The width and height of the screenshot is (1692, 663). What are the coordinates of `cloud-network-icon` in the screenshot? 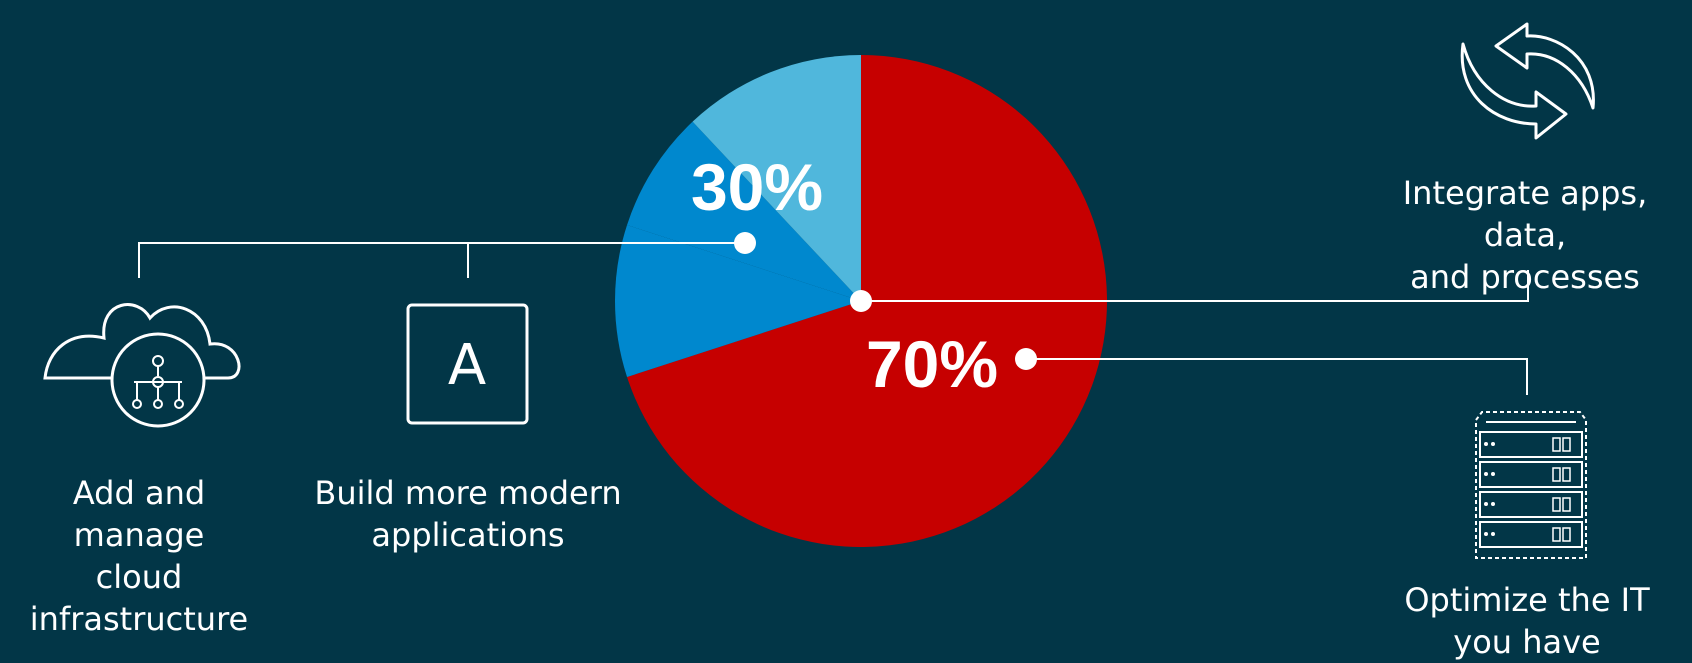 It's located at (142, 365).